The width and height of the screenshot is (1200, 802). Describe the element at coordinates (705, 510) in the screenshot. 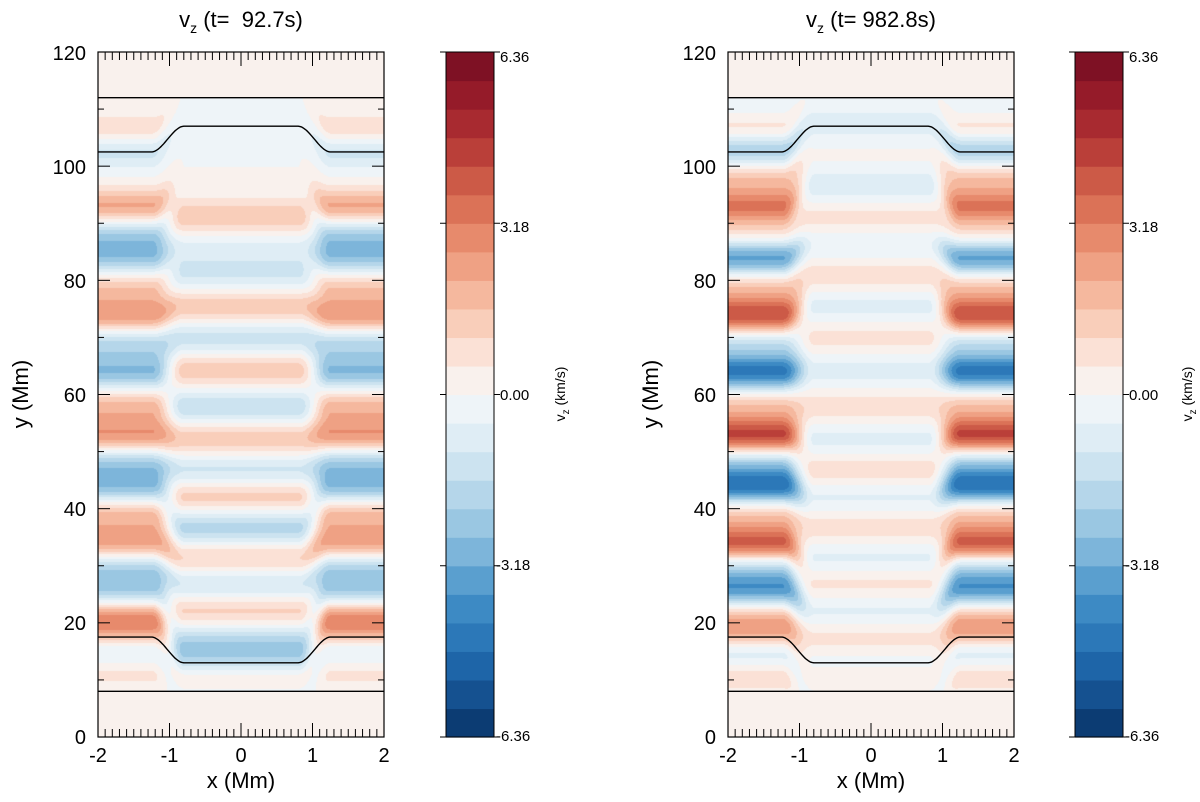

I see `panel-right-ytick-40: 40` at that location.